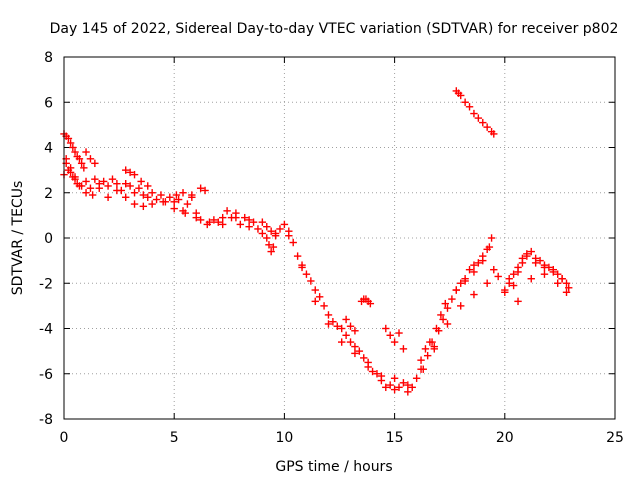 Image resolution: width=640 pixels, height=480 pixels. Describe the element at coordinates (64, 438) in the screenshot. I see `x-tick-label: 0` at that location.